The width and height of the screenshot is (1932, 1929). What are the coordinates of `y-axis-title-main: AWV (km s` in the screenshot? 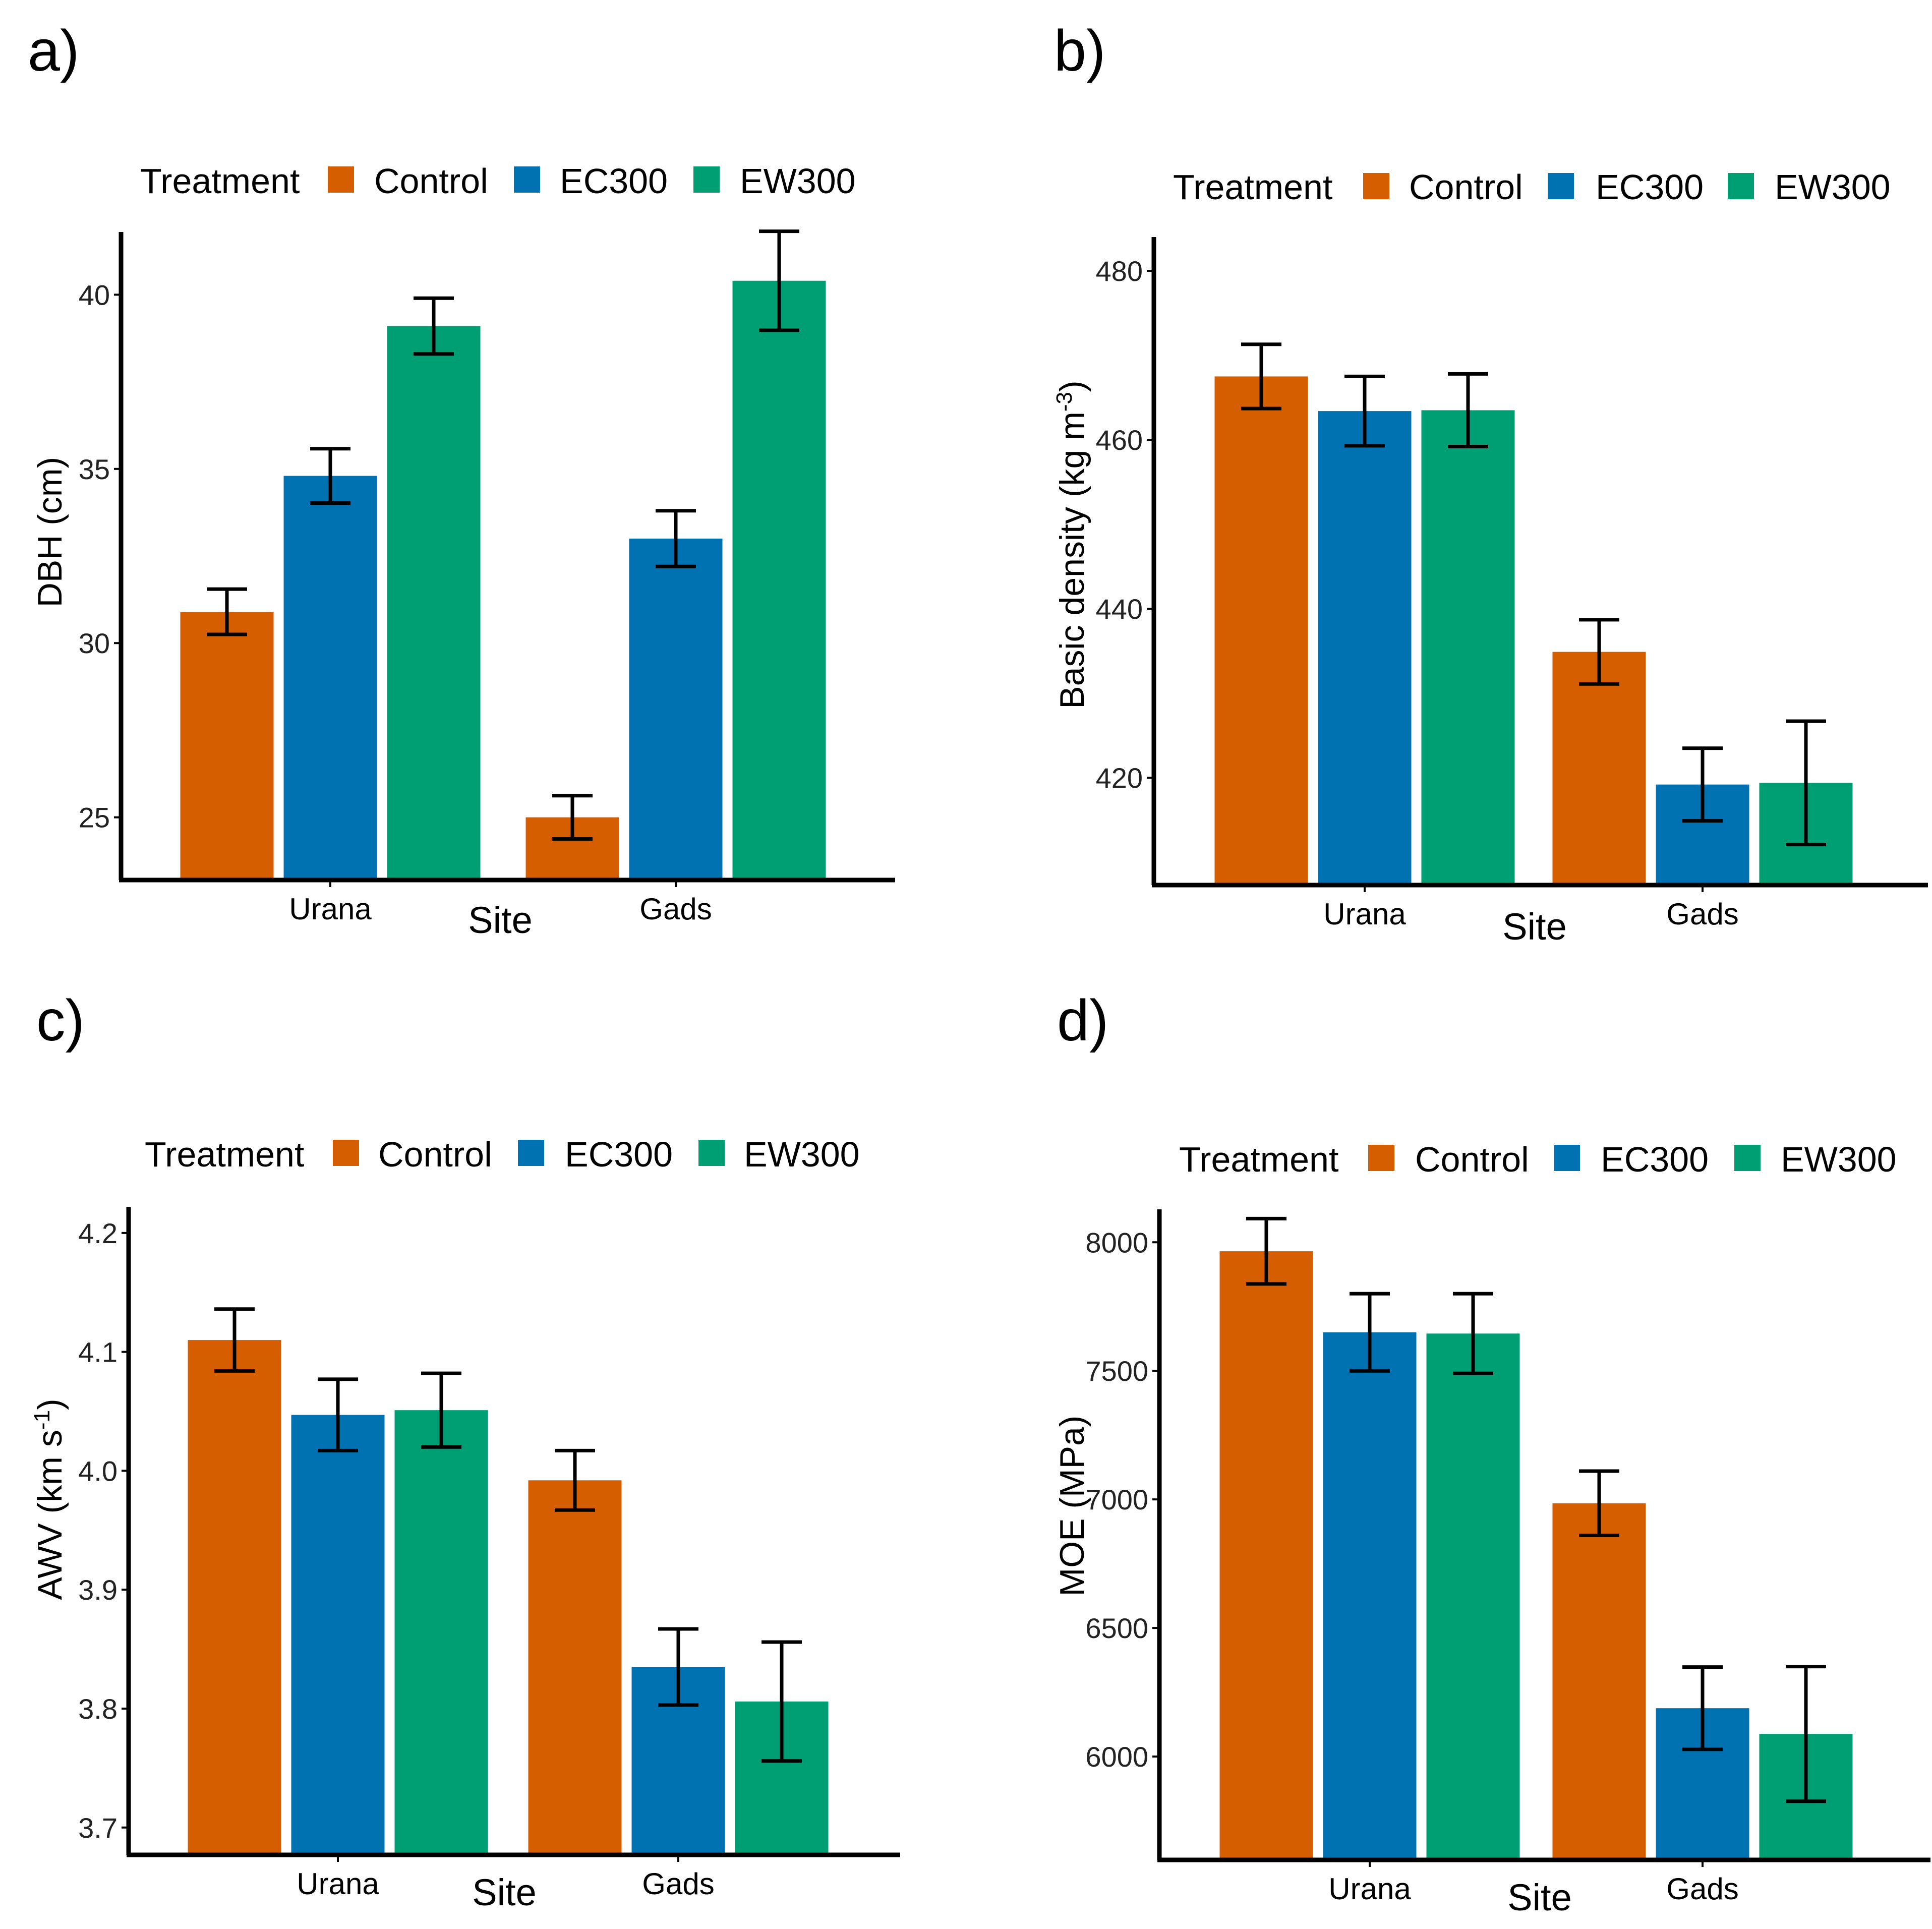 It's located at (50, 1515).